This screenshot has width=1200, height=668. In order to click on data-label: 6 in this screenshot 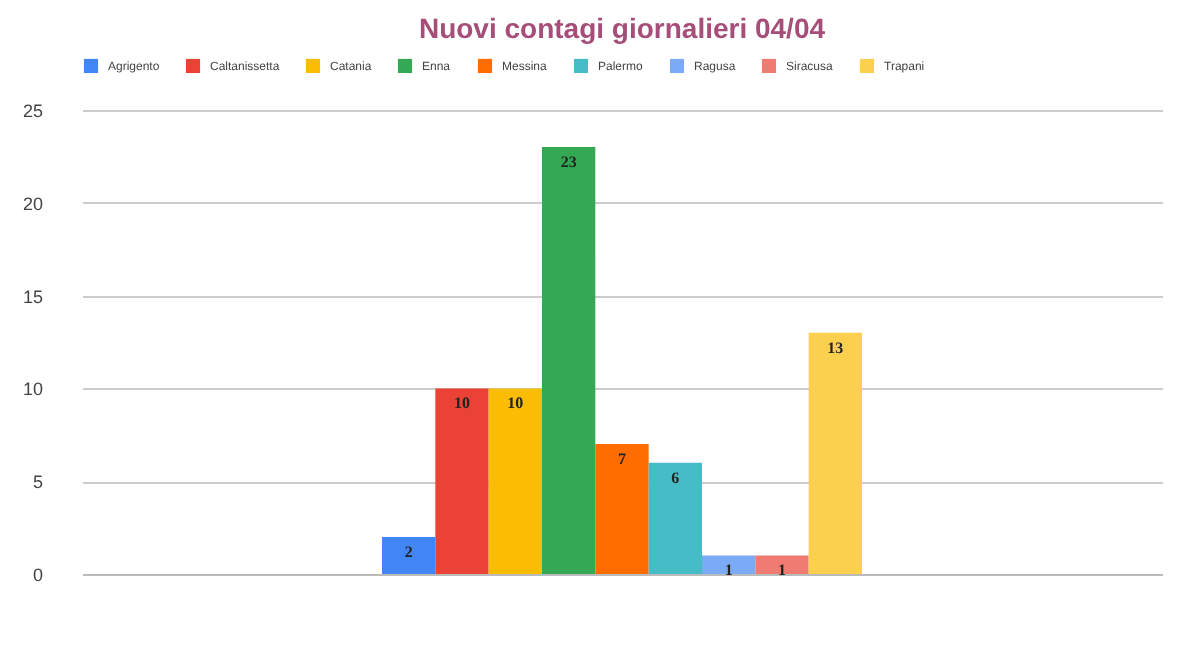, I will do `click(675, 477)`.